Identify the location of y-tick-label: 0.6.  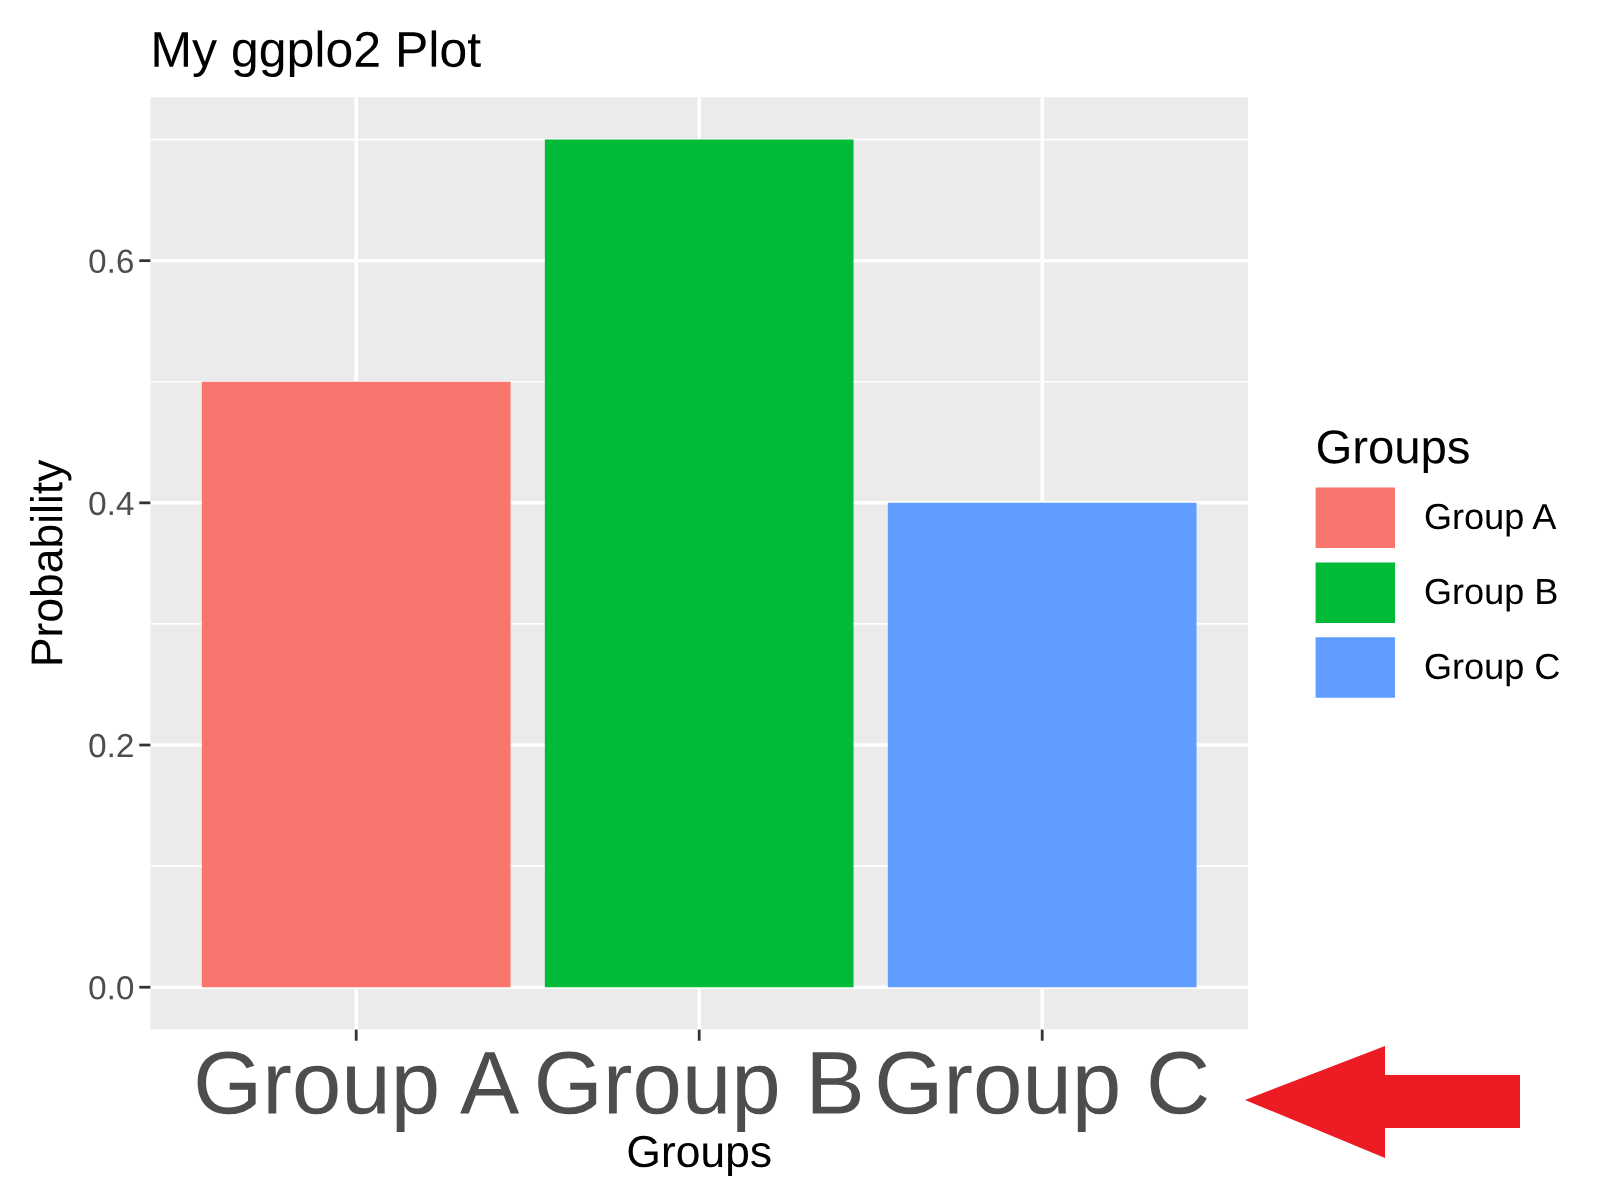
(111, 261).